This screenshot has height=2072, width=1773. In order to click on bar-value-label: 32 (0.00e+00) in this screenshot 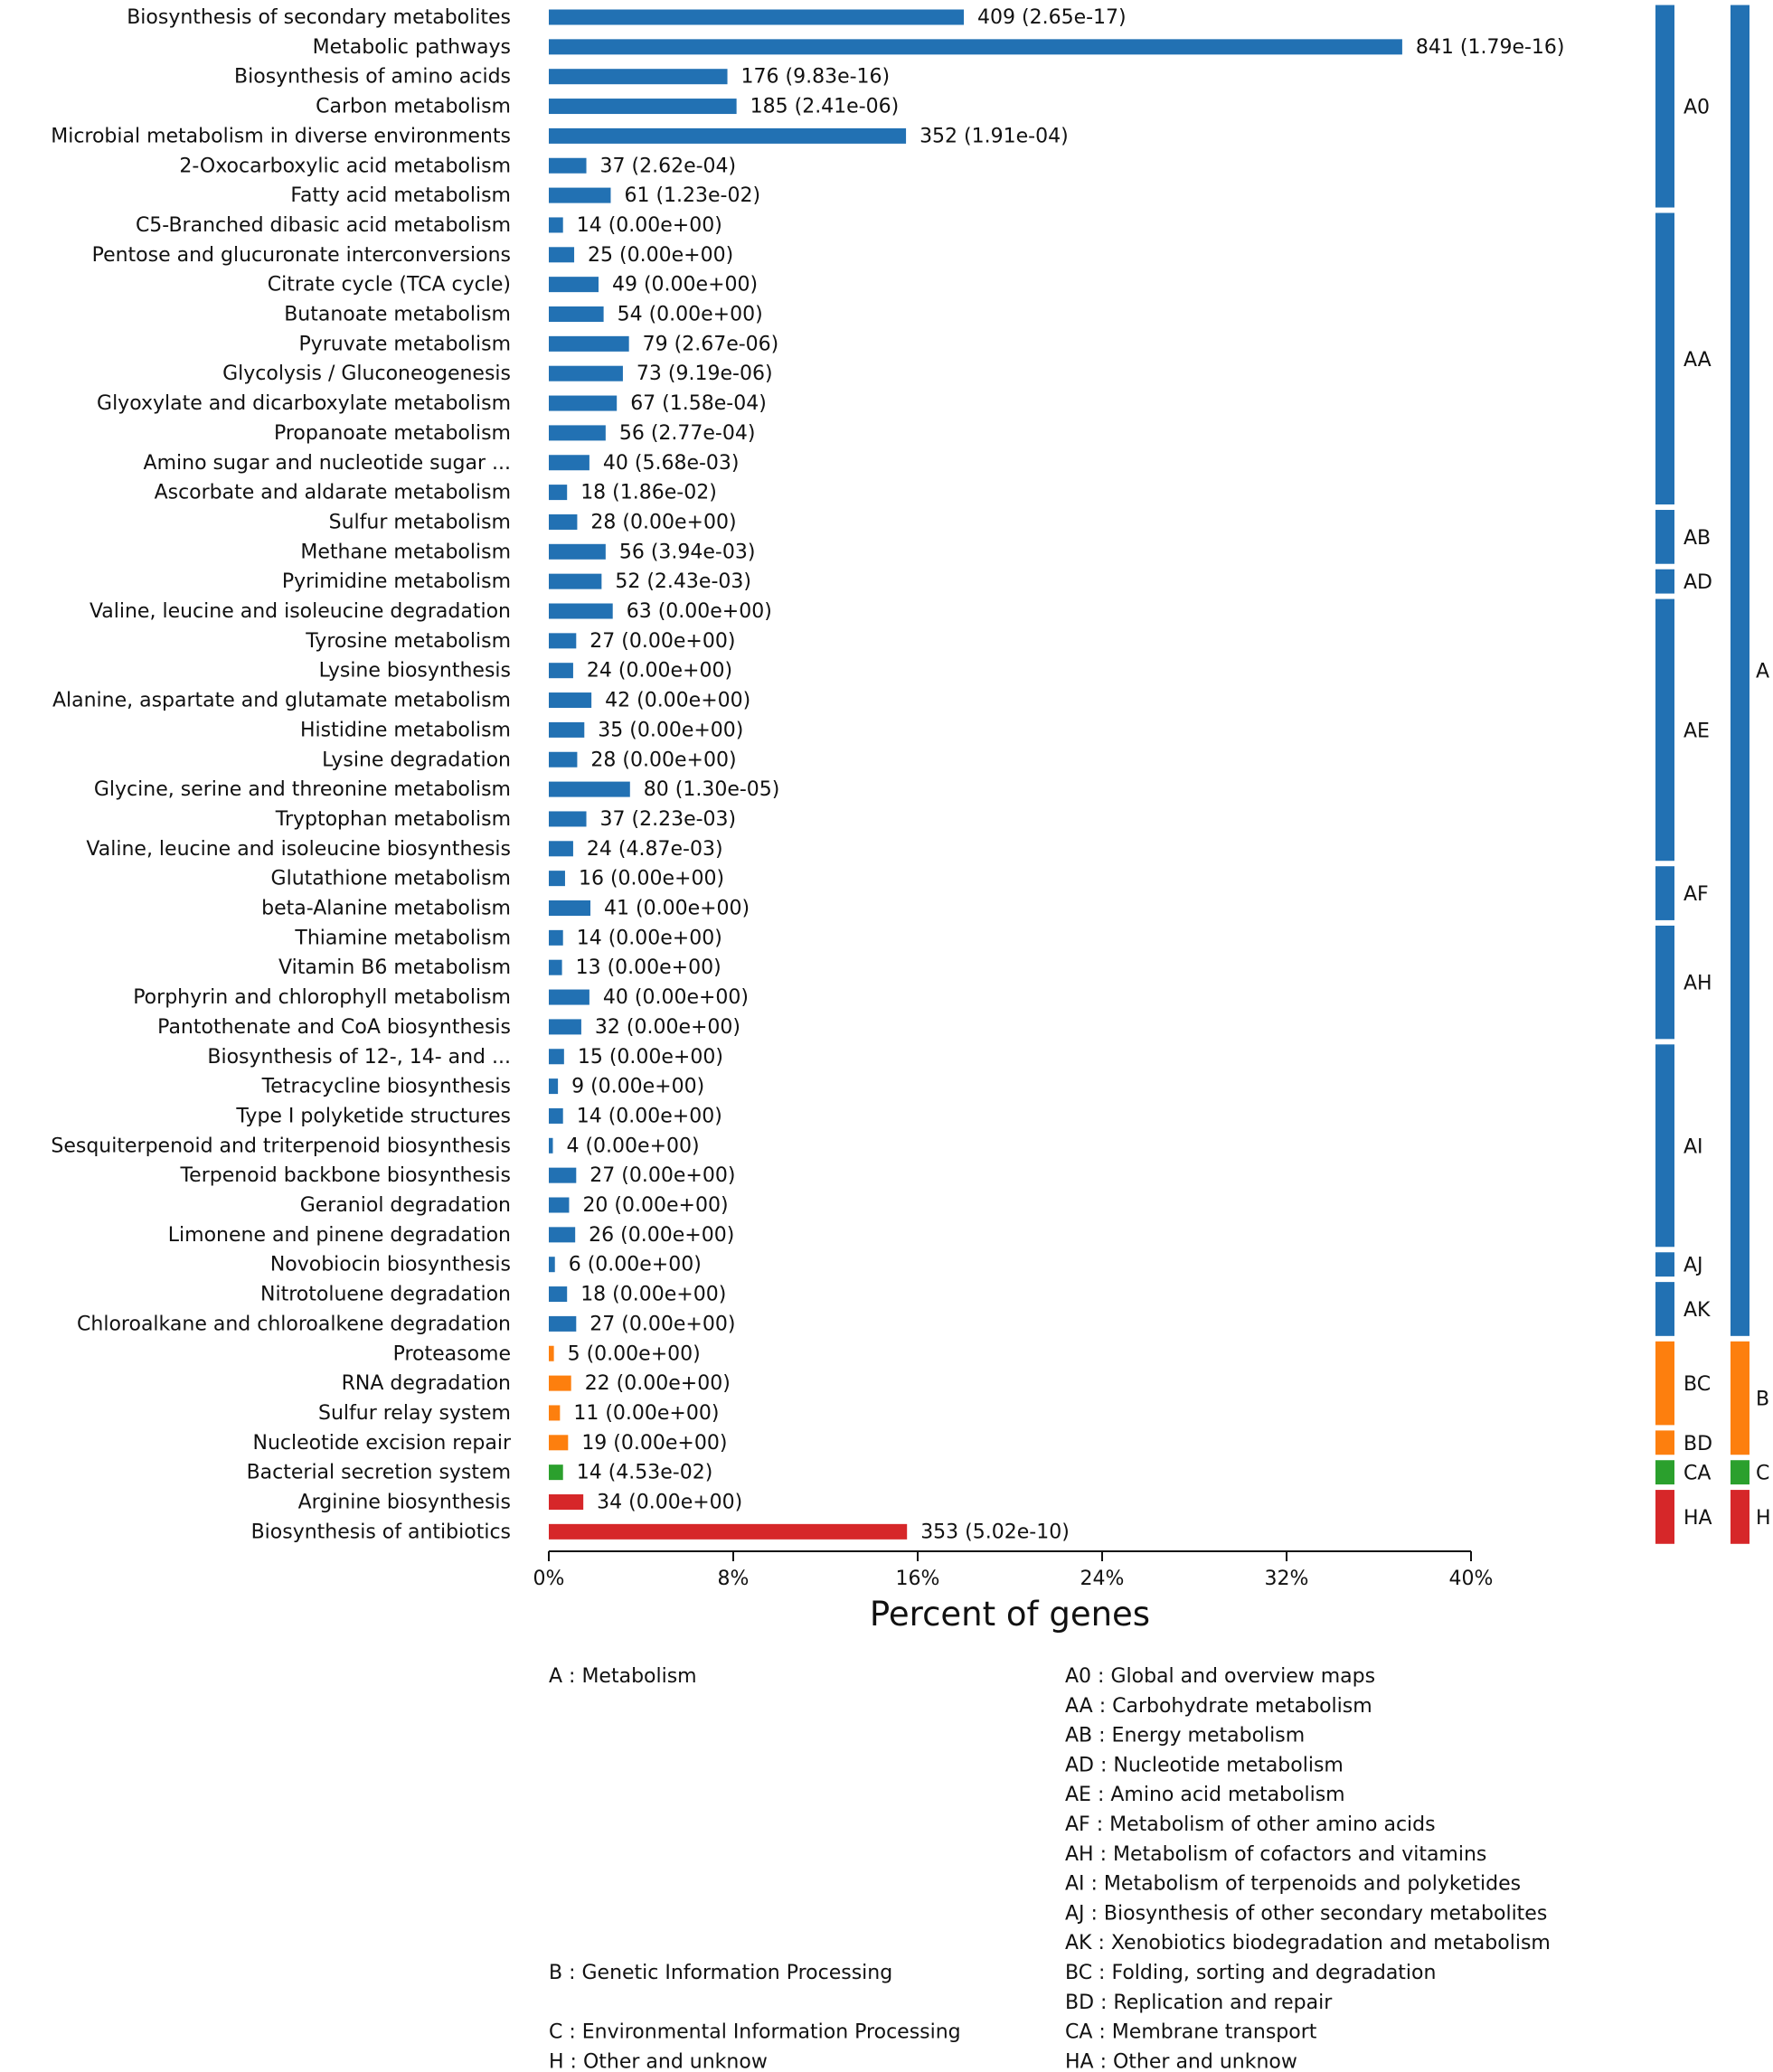, I will do `click(667, 1027)`.